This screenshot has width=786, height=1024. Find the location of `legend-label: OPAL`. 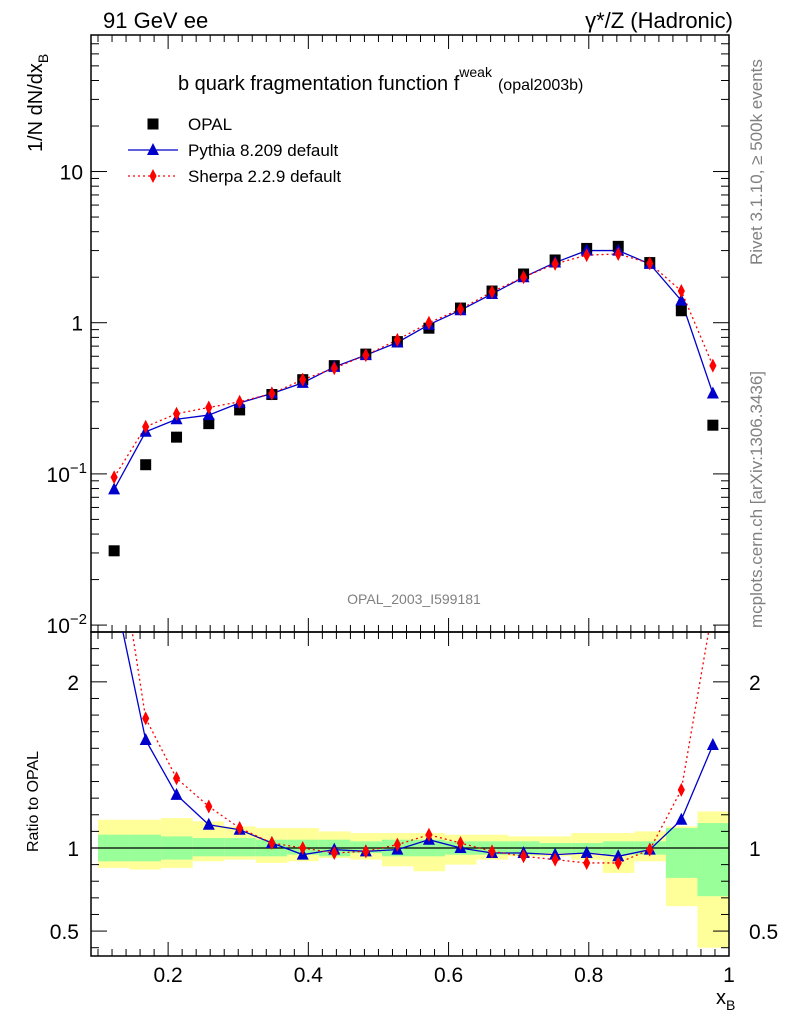

legend-label: OPAL is located at coordinates (210, 124).